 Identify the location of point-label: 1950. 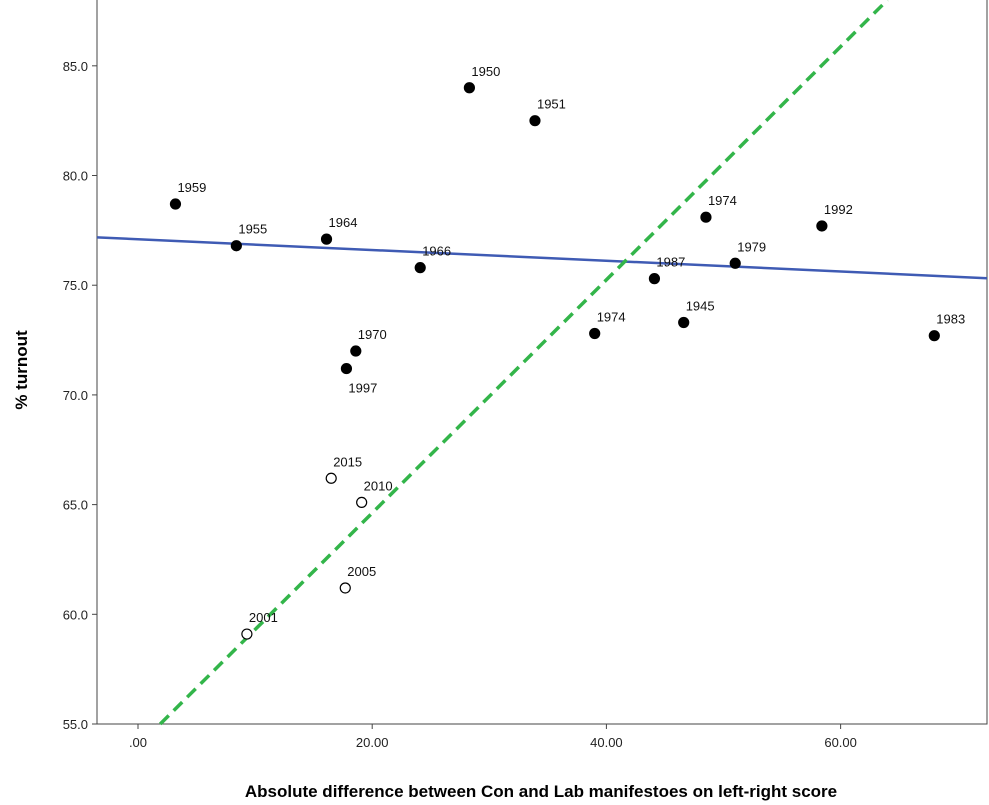
(485, 71).